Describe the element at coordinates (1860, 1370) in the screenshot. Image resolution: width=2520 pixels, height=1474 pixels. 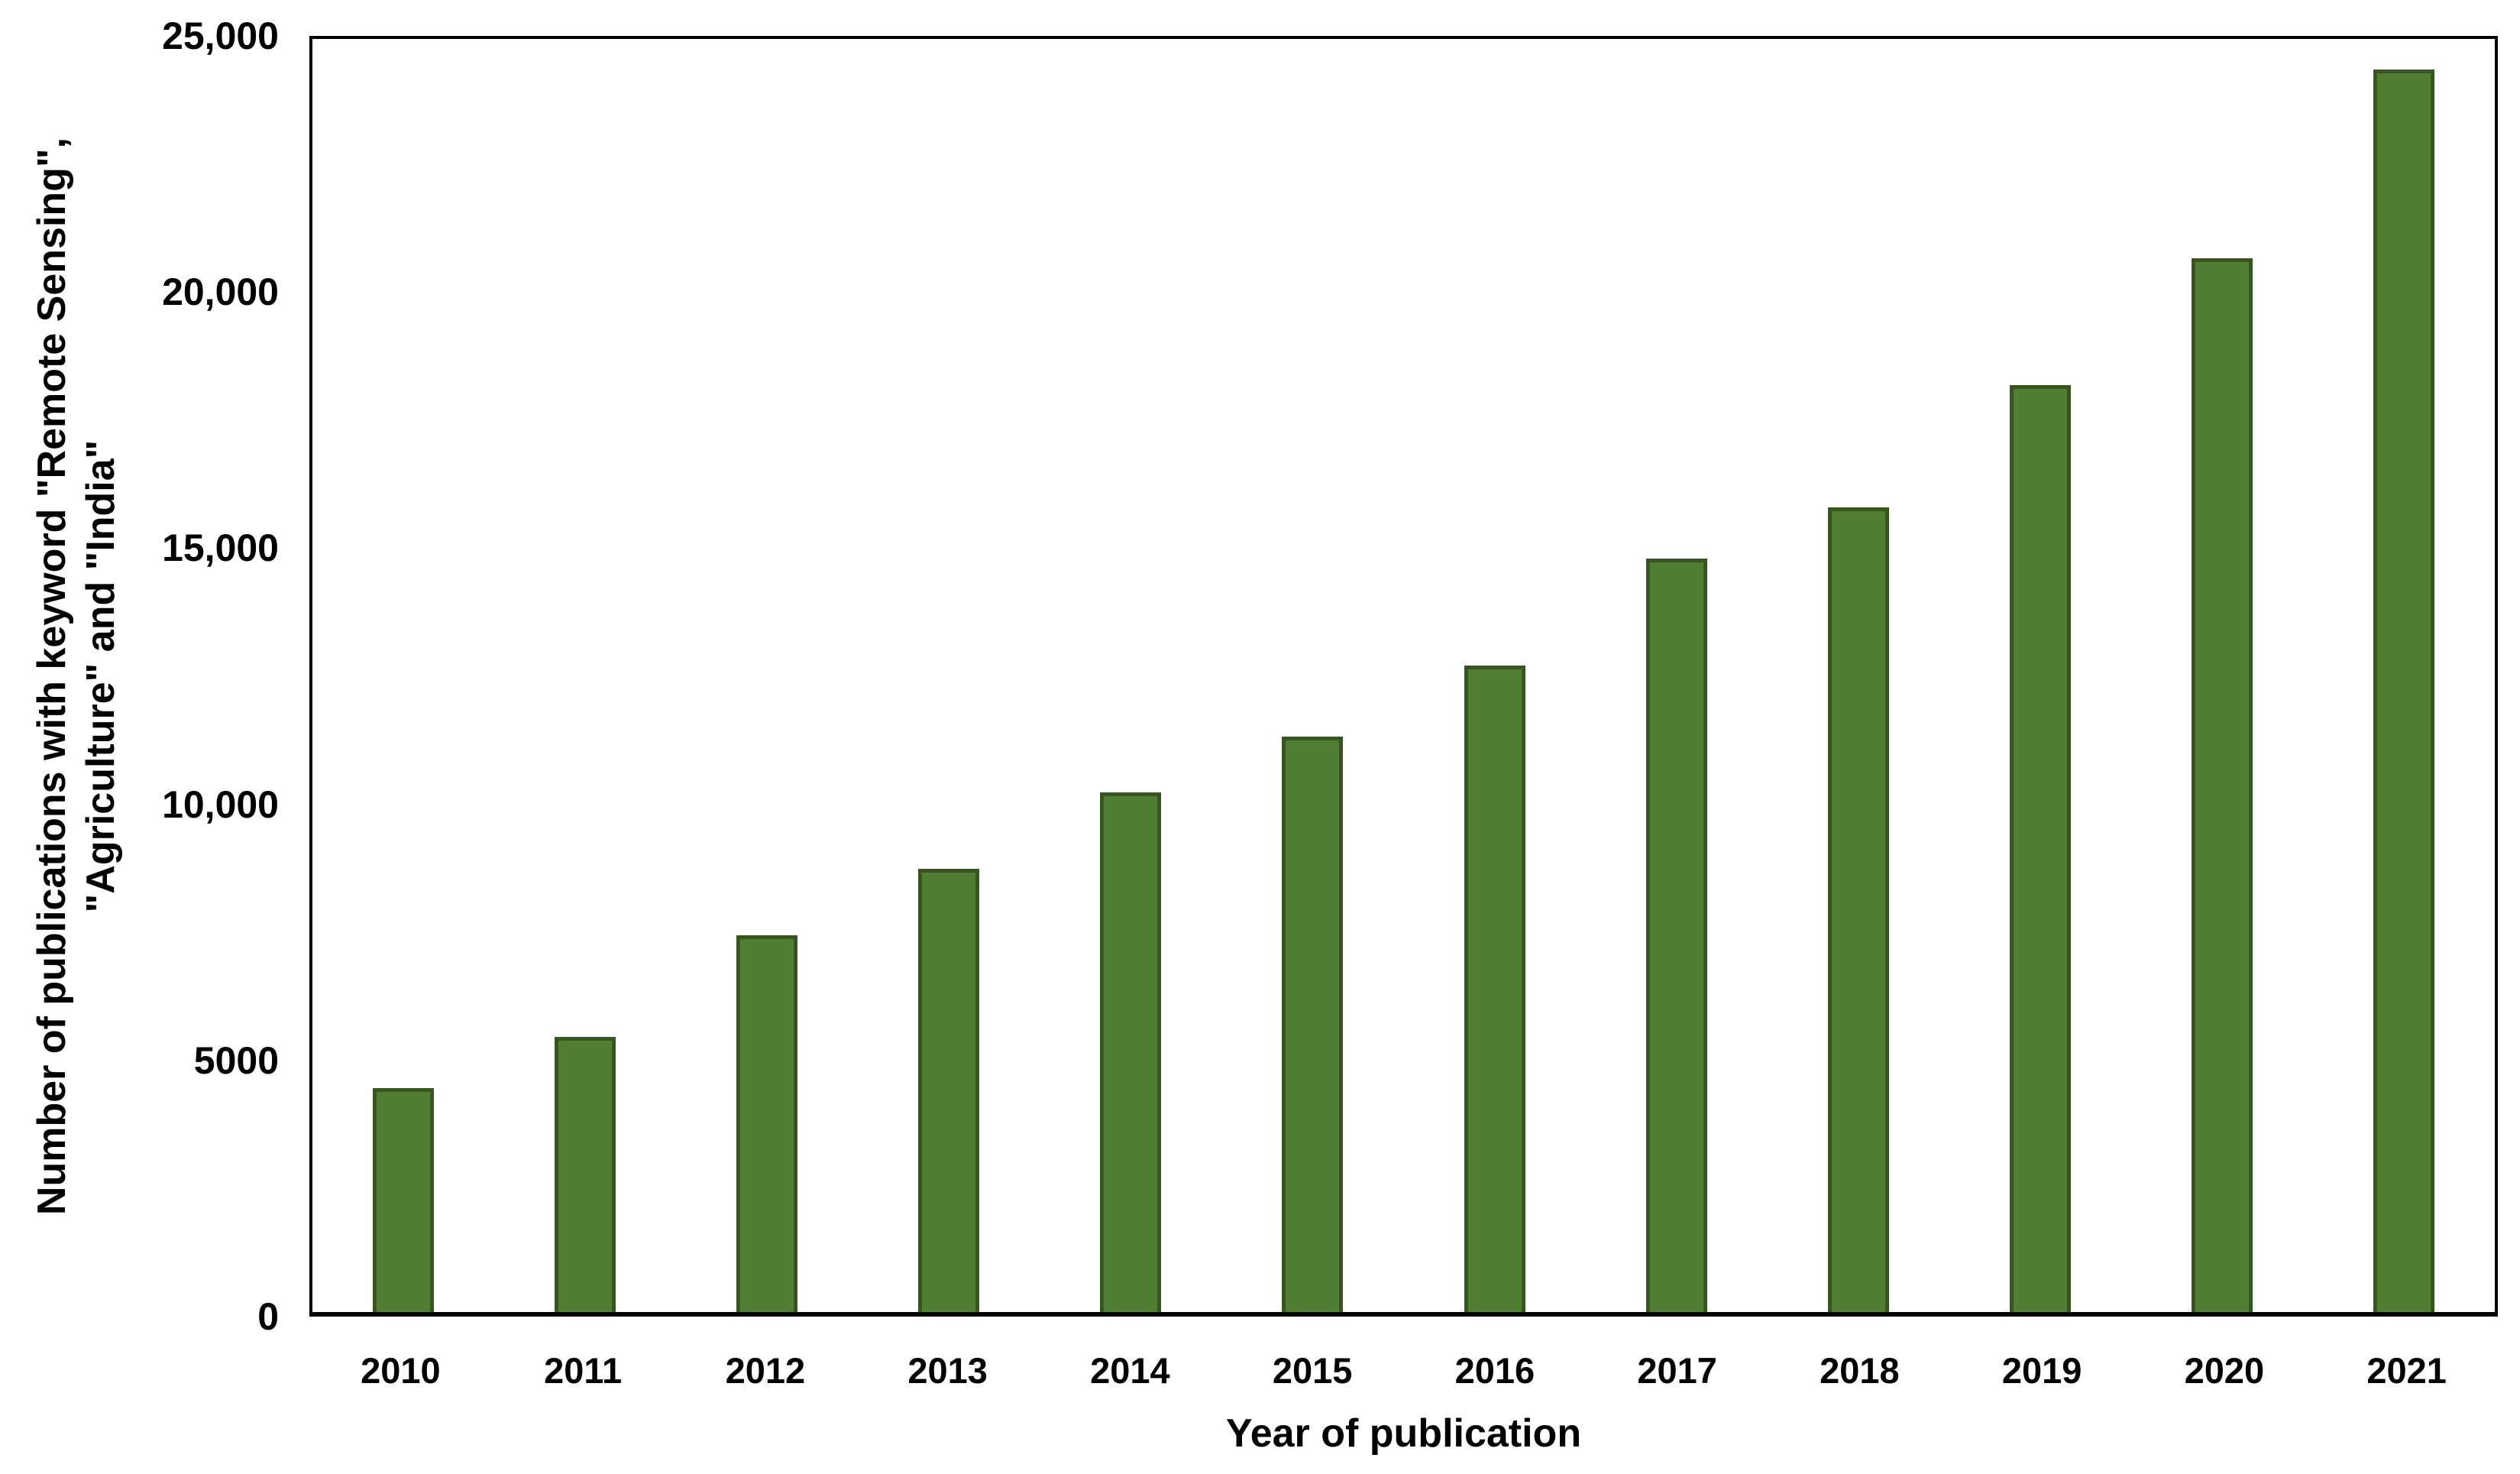
I see `x-tick-label-2018: 2018` at that location.